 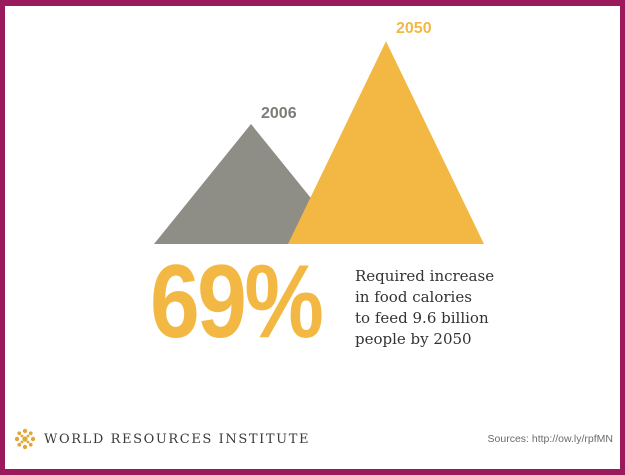 I want to click on year-label-2050: 2050, so click(x=414, y=28).